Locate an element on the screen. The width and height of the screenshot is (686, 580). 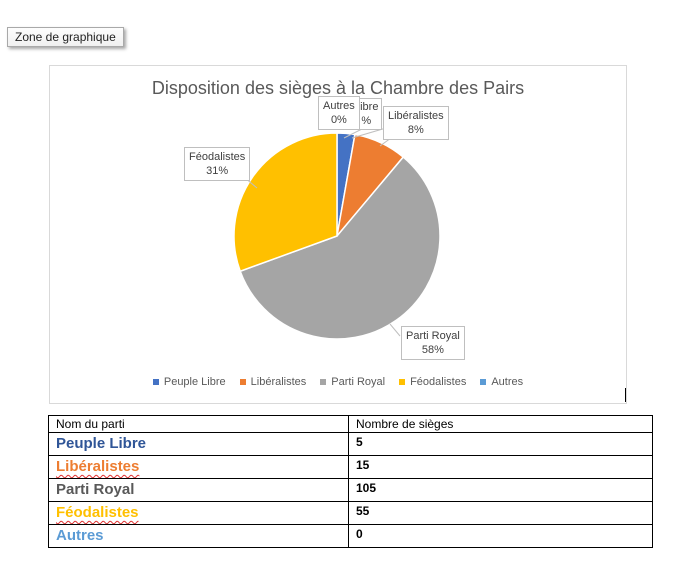
legend-item-parti-royal: Parti Royal is located at coordinates (352, 382).